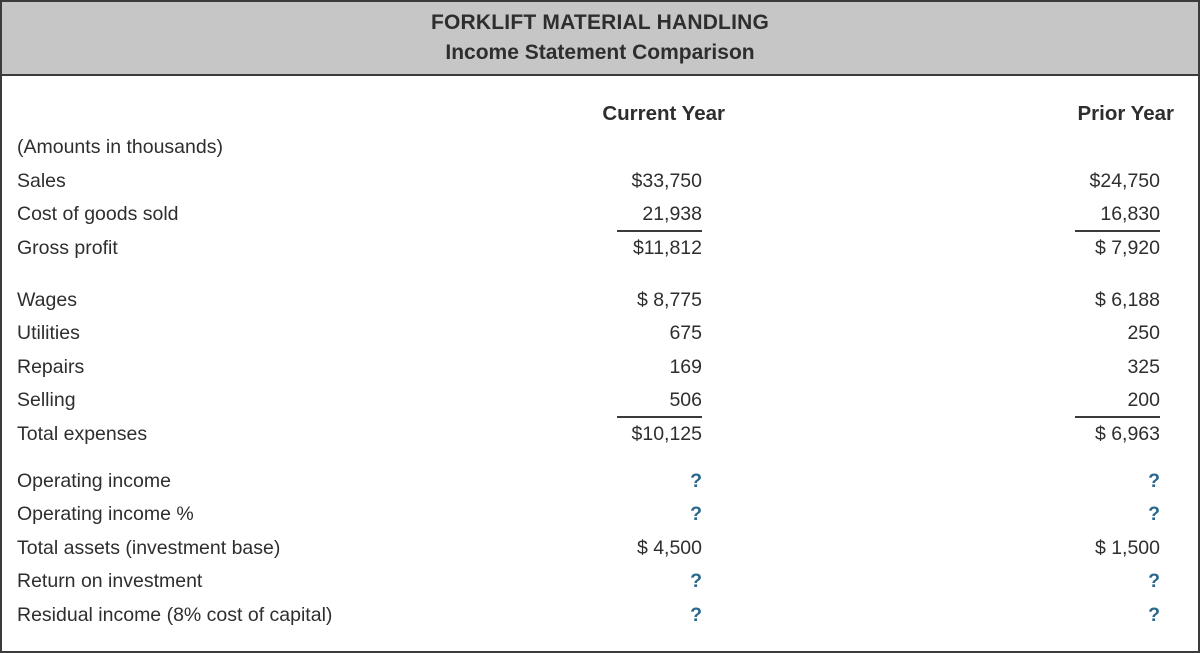  Describe the element at coordinates (46, 400) in the screenshot. I see `row-label: Selling` at that location.